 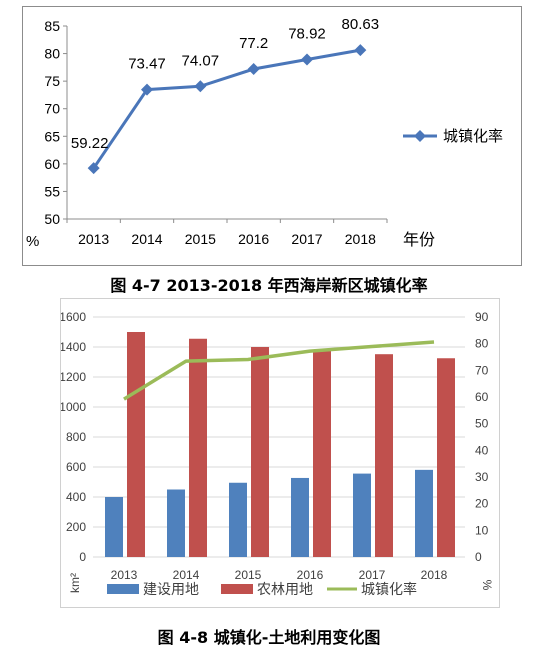 What do you see at coordinates (73, 347) in the screenshot?
I see `left-y-tick-label: 1400` at bounding box center [73, 347].